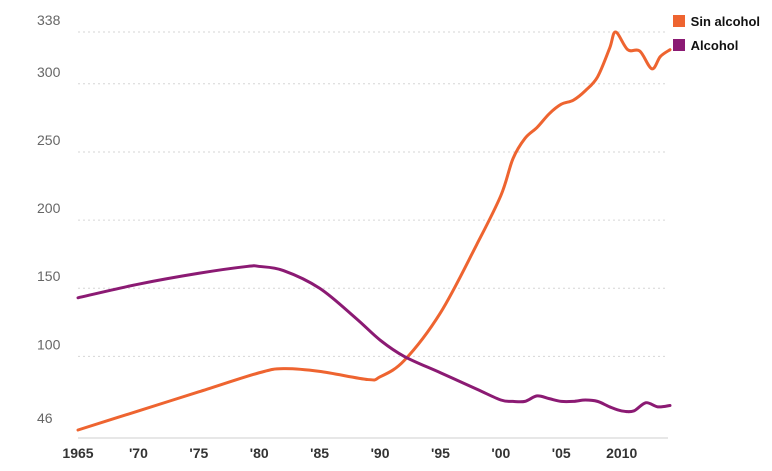 The image size is (772, 471). I want to click on x-tick-label: '90, so click(380, 453).